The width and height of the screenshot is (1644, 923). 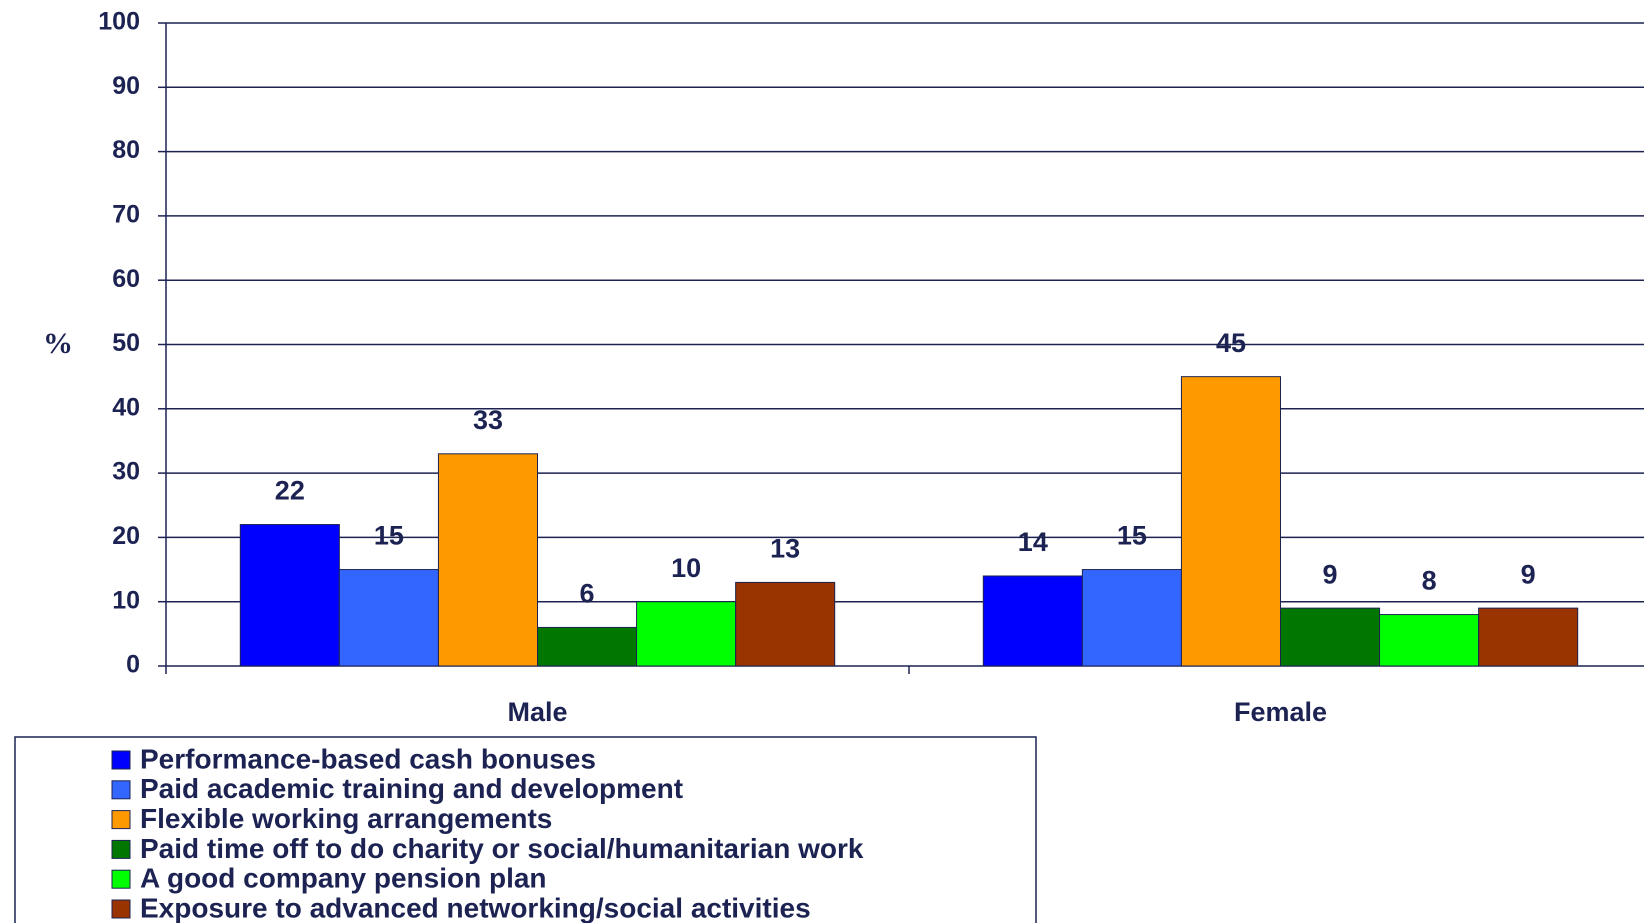 I want to click on y-tick-label: 80, so click(x=126, y=150).